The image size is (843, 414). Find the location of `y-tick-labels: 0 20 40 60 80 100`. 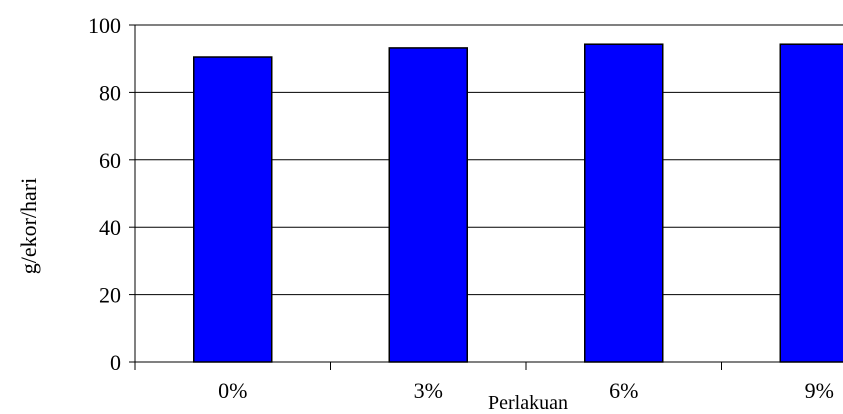

y-tick-labels: 0 20 40 60 80 100 is located at coordinates (104, 194).